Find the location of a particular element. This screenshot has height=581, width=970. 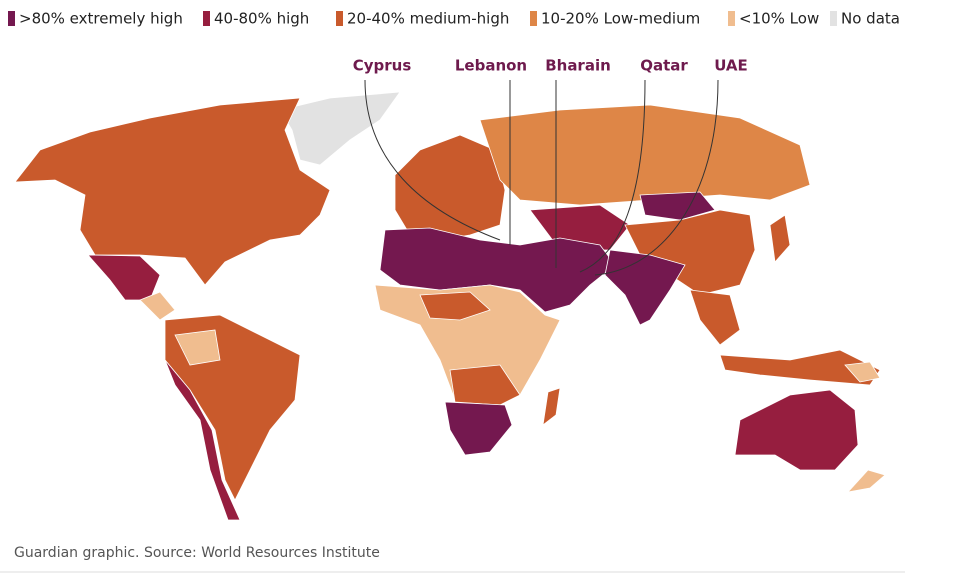

callout-label: Qatar is located at coordinates (664, 66).